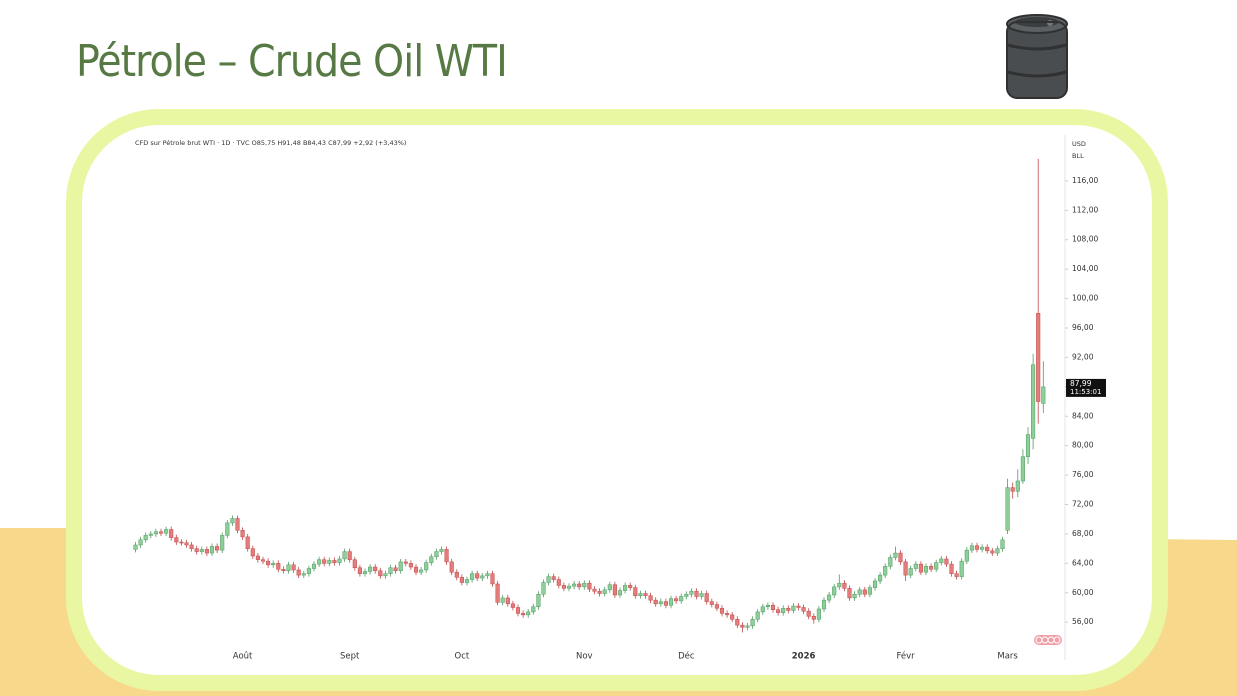  I want to click on unit: BLL, so click(1078, 156).